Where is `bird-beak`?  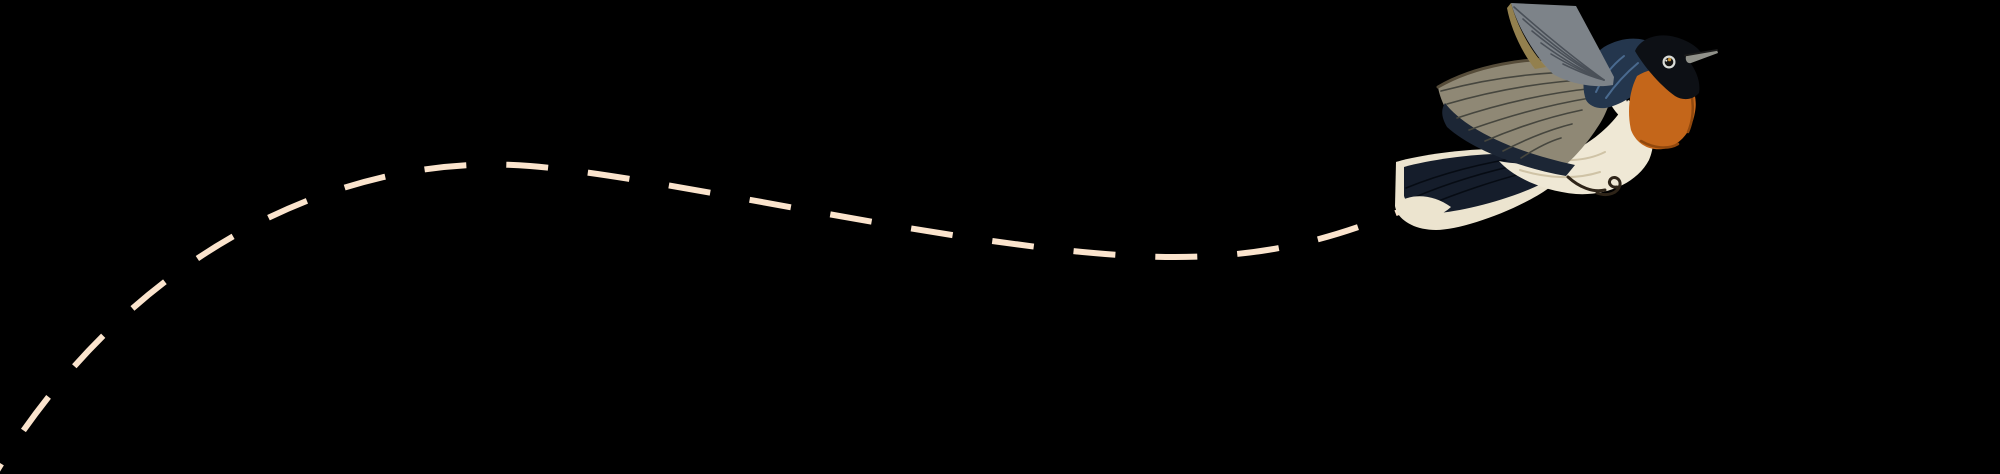 bird-beak is located at coordinates (1701, 57).